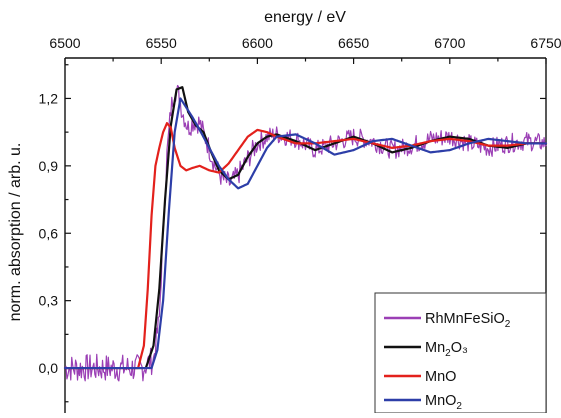 Image resolution: width=561 pixels, height=418 pixels. What do you see at coordinates (353, 43) in the screenshot?
I see `x-tick-label: 6650` at bounding box center [353, 43].